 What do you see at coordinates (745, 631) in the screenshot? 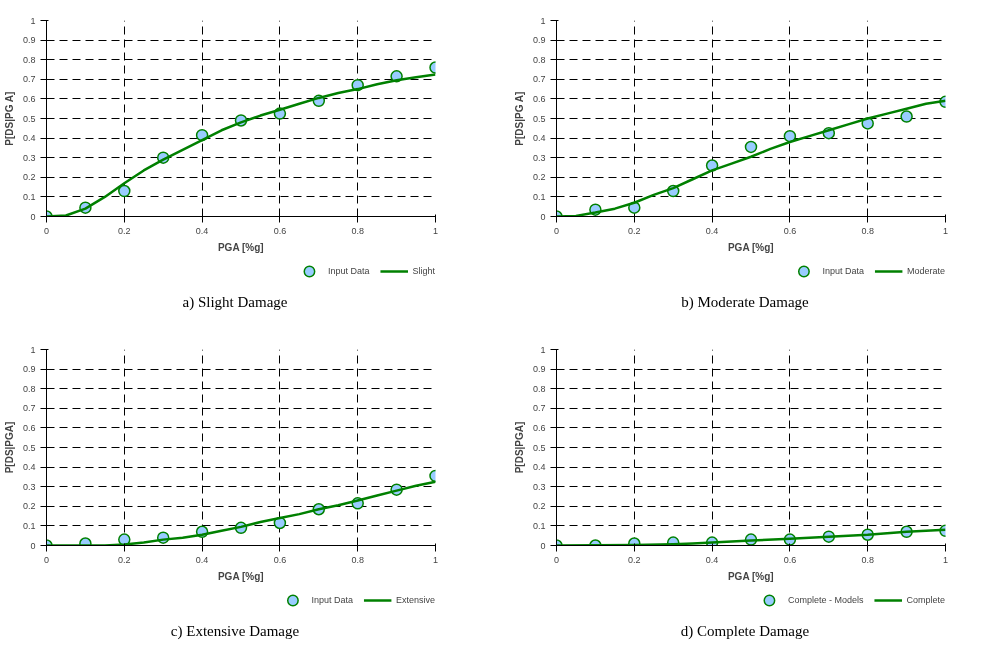
I see `text: d) Complete Damage` at bounding box center [745, 631].